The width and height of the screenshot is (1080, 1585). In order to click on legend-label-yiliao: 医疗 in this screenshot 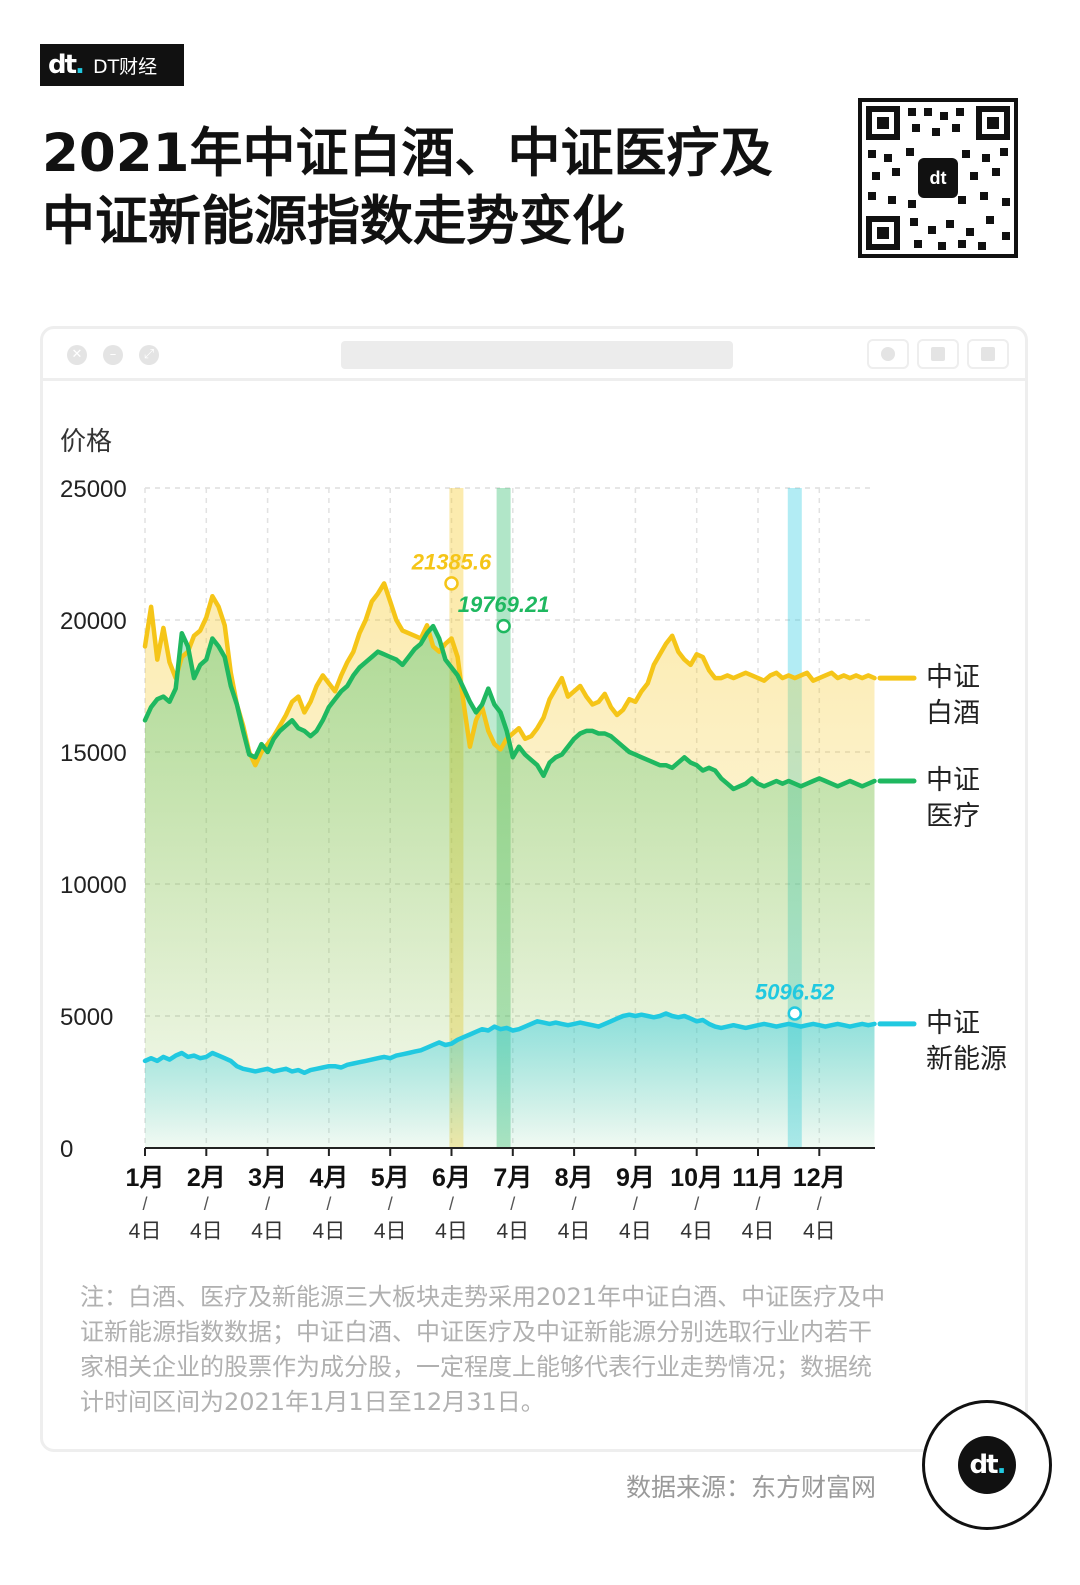, I will do `click(953, 816)`.